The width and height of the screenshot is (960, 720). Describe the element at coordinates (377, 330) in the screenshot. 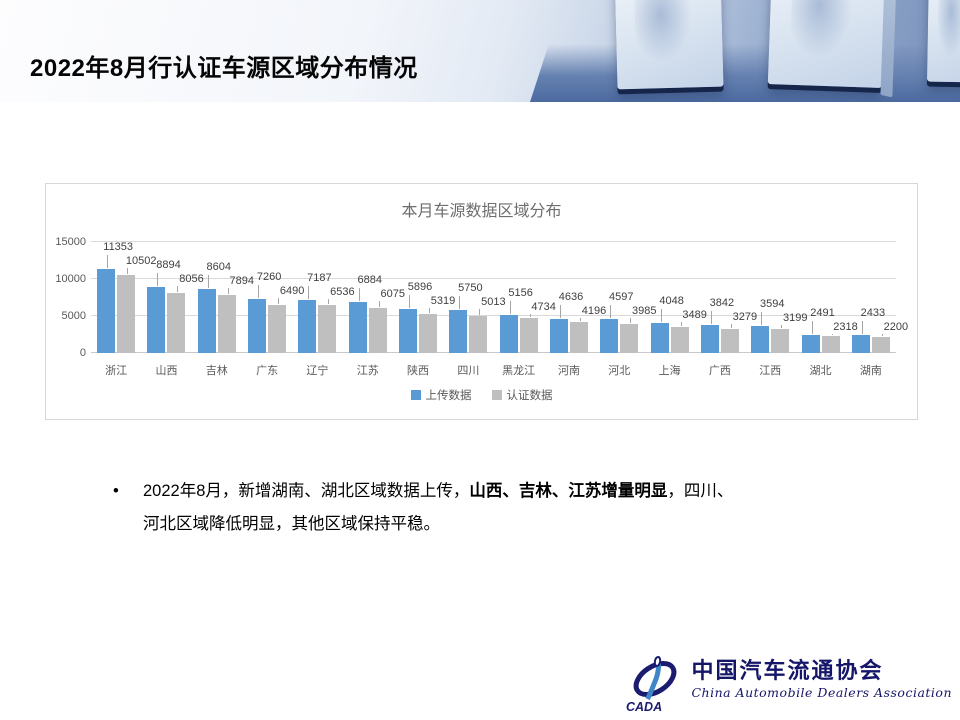

I see `bar-certified-江苏` at that location.